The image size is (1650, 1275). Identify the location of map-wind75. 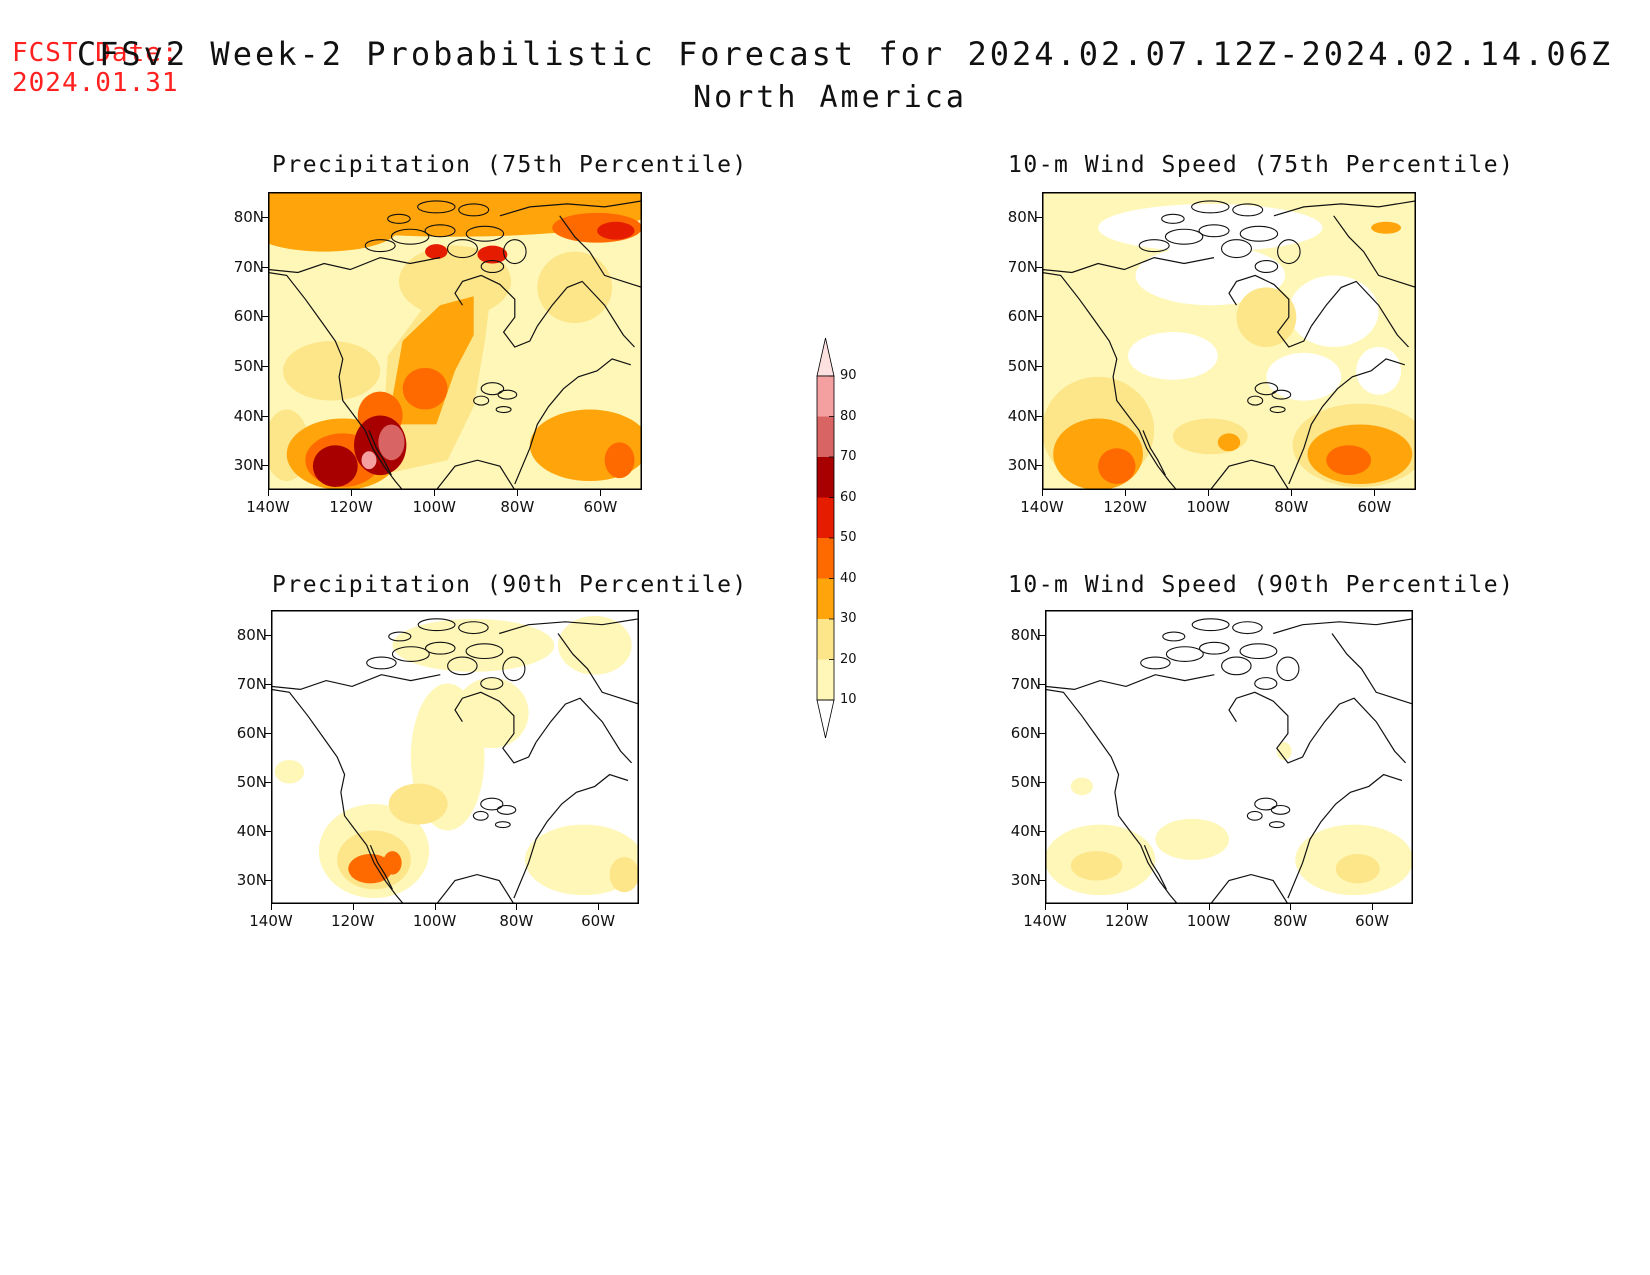
(1229, 341).